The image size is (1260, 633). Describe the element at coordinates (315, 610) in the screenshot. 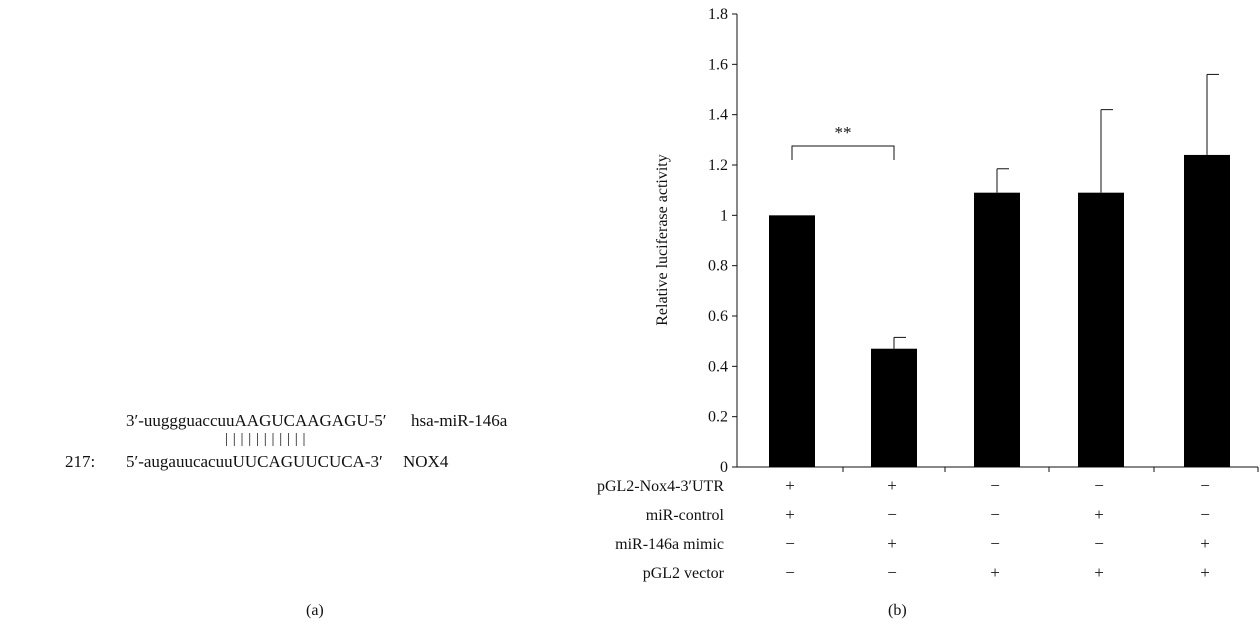

I see `panel-a-label: (a)` at that location.